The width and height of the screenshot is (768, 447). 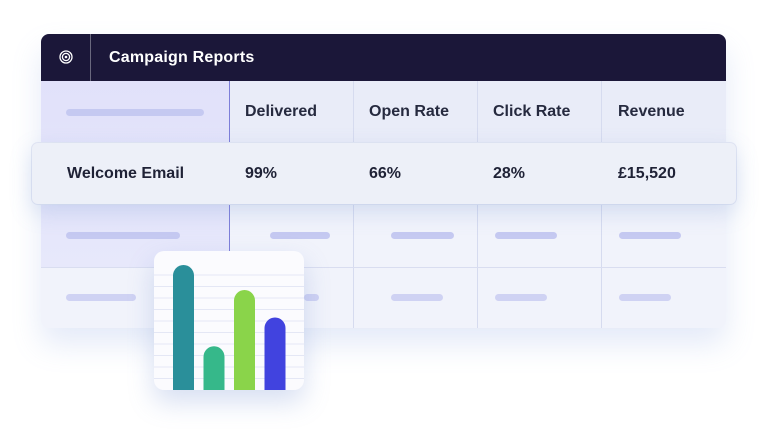 I want to click on bar-chart-card, so click(x=229, y=320).